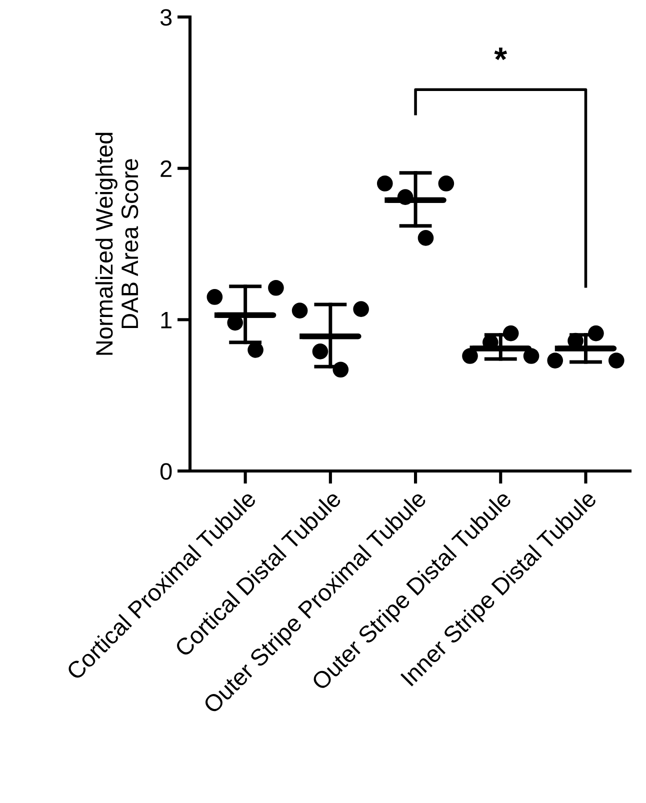  Describe the element at coordinates (166, 168) in the screenshot. I see `y-tick-label: 2` at that location.